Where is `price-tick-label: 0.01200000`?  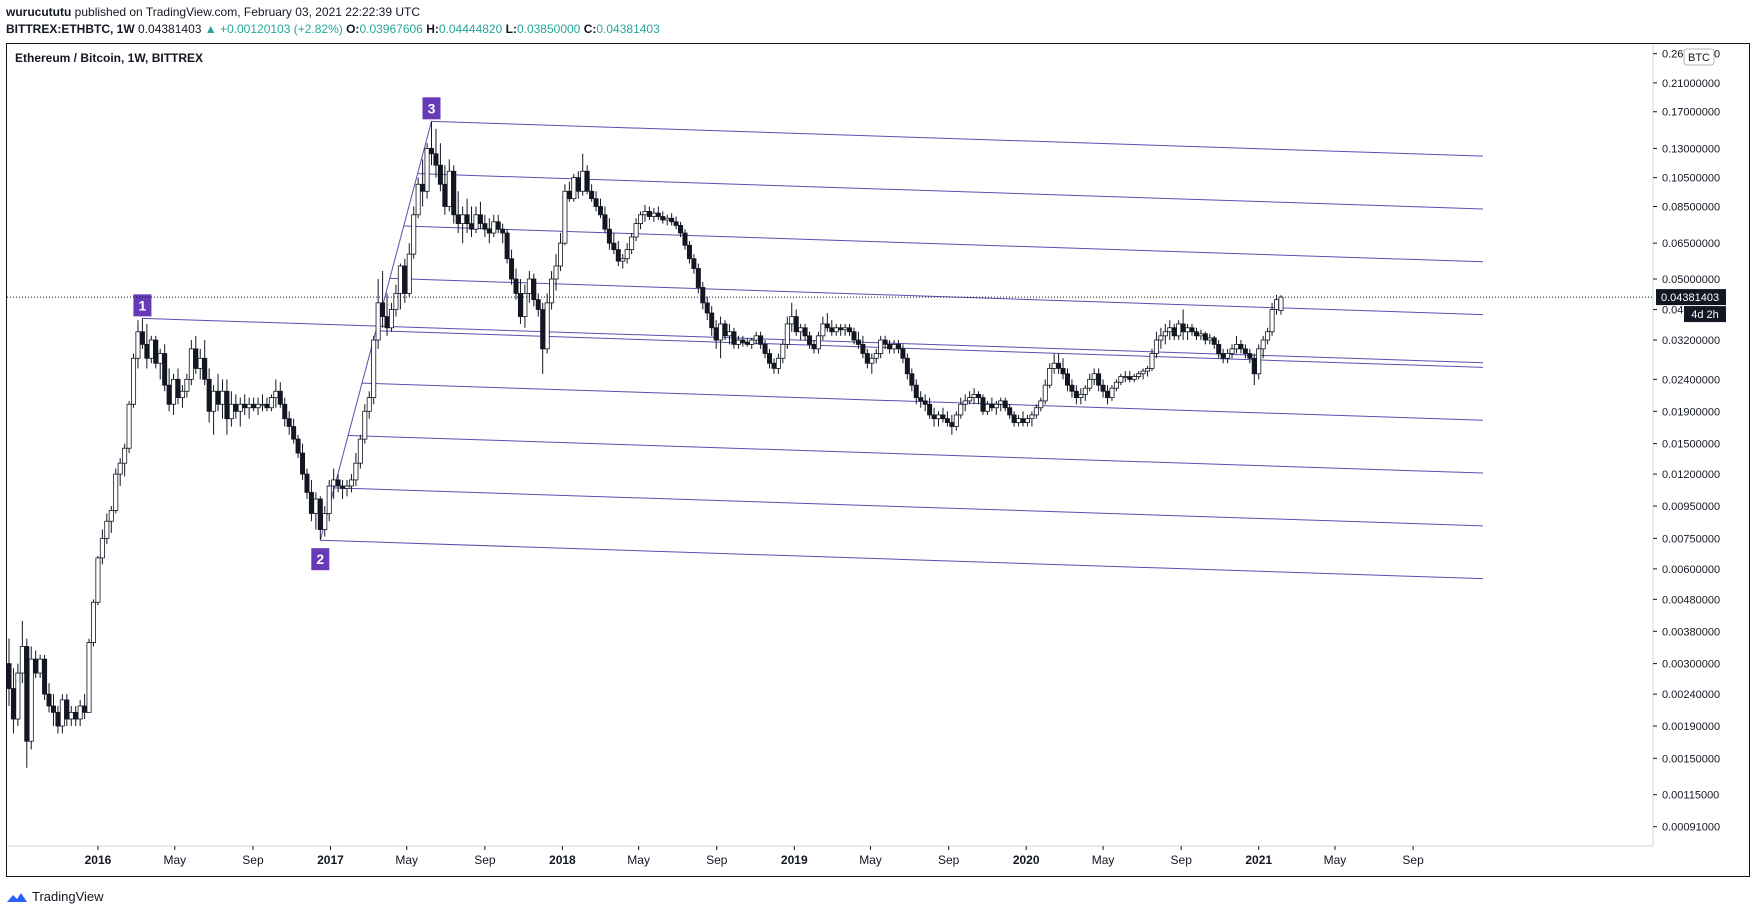 price-tick-label: 0.01200000 is located at coordinates (1691, 475).